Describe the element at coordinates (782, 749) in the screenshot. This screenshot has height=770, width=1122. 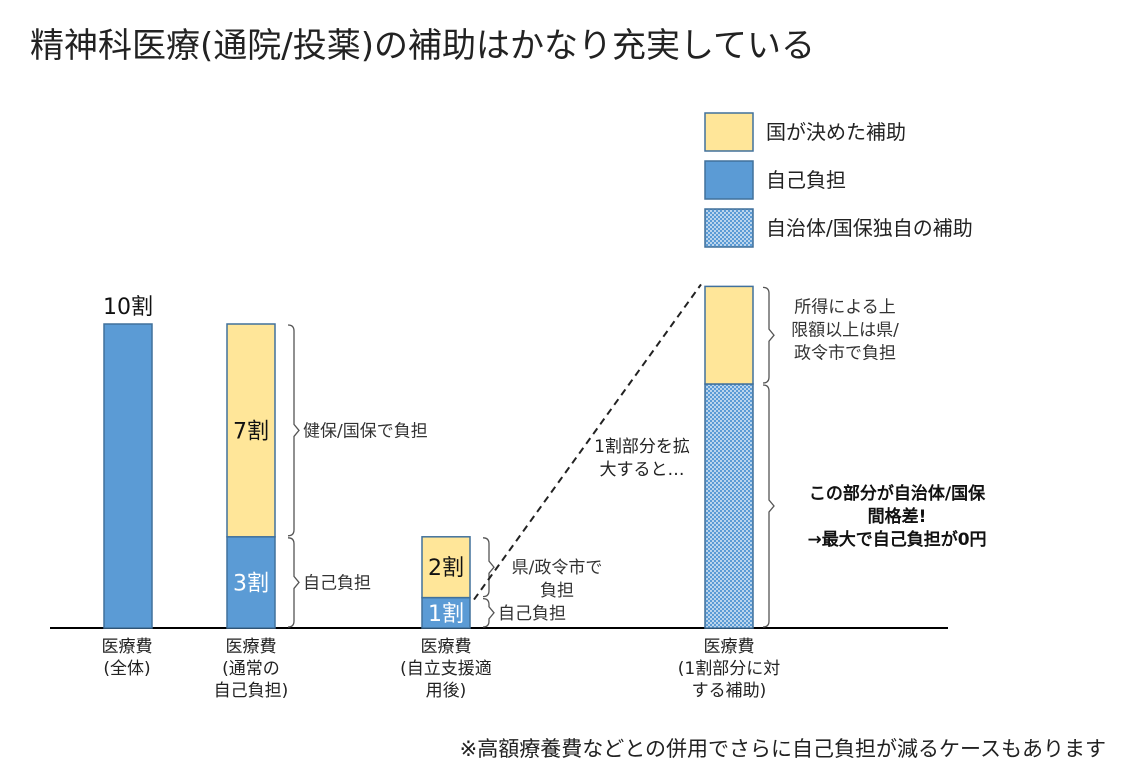
I see `footnote: ※高額療養費などとの併用でさらに自己負担が減るケースもあります` at that location.